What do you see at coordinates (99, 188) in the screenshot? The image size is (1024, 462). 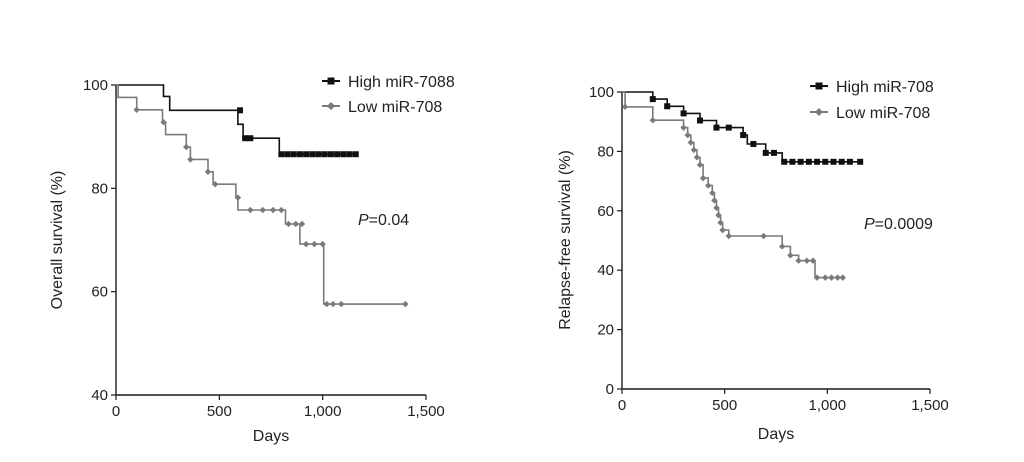 I see `y-tick-label: 80` at bounding box center [99, 188].